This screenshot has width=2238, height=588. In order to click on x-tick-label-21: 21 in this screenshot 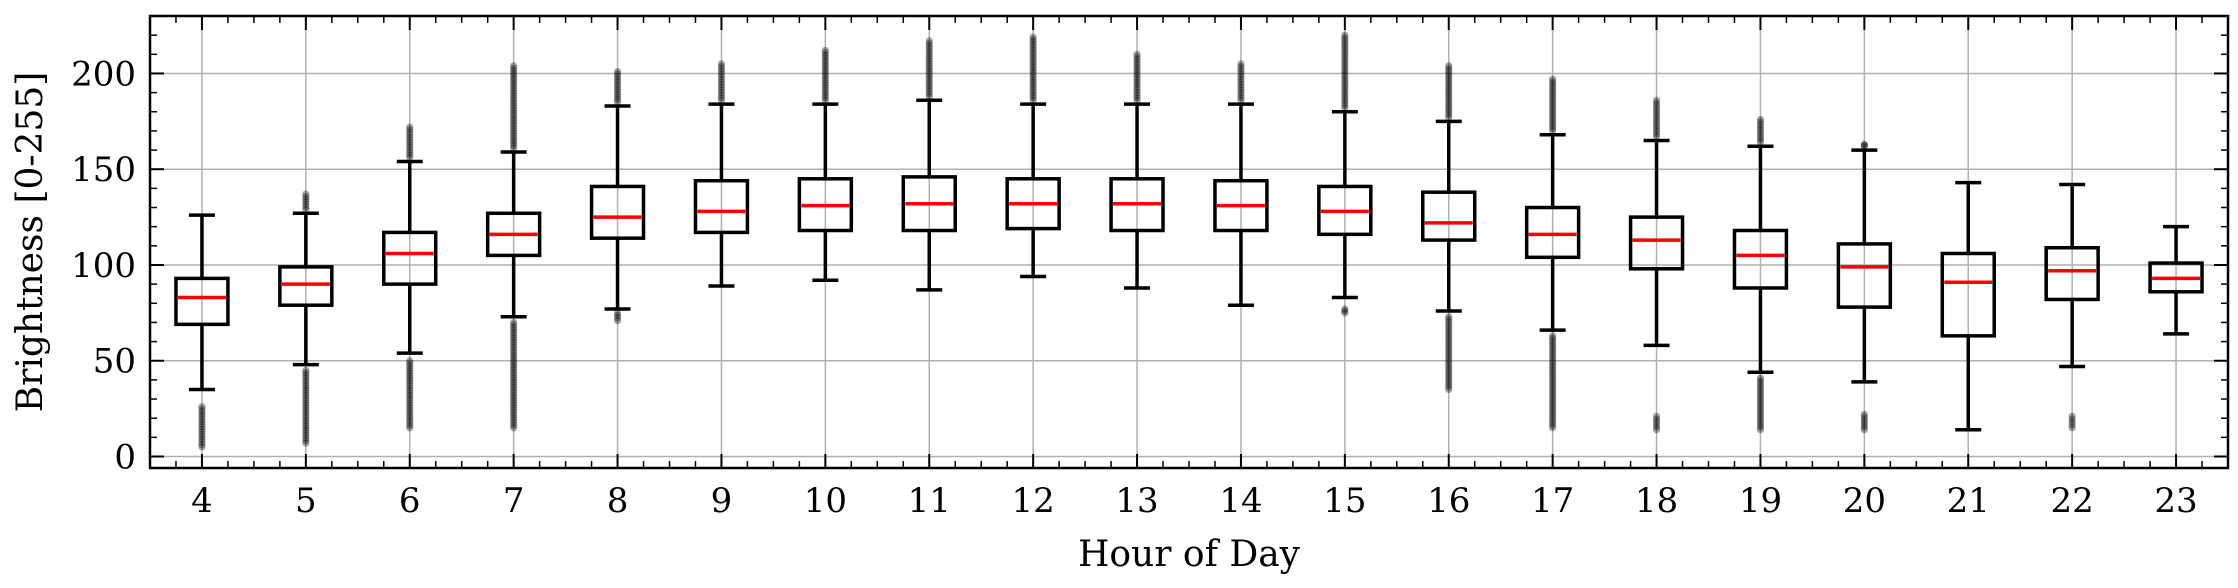, I will do `click(1968, 501)`.